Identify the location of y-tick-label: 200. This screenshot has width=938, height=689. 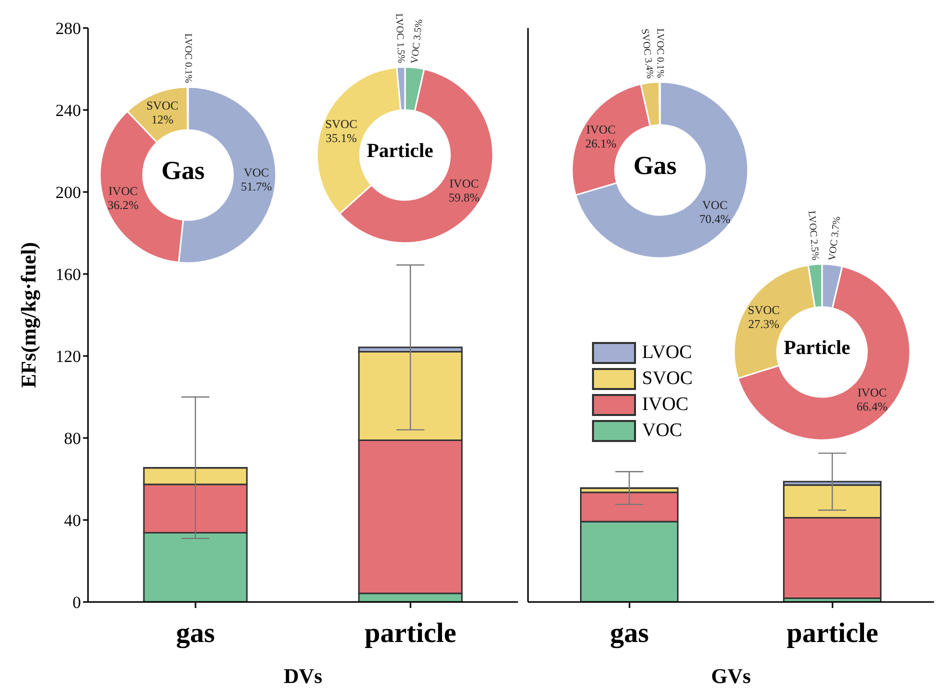
(68, 192).